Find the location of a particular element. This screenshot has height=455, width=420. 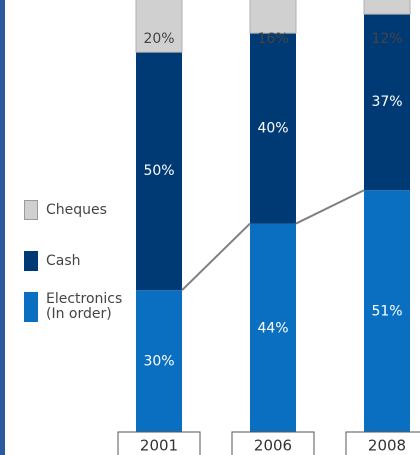

connector-line-2006-2008 is located at coordinates (330, 207).